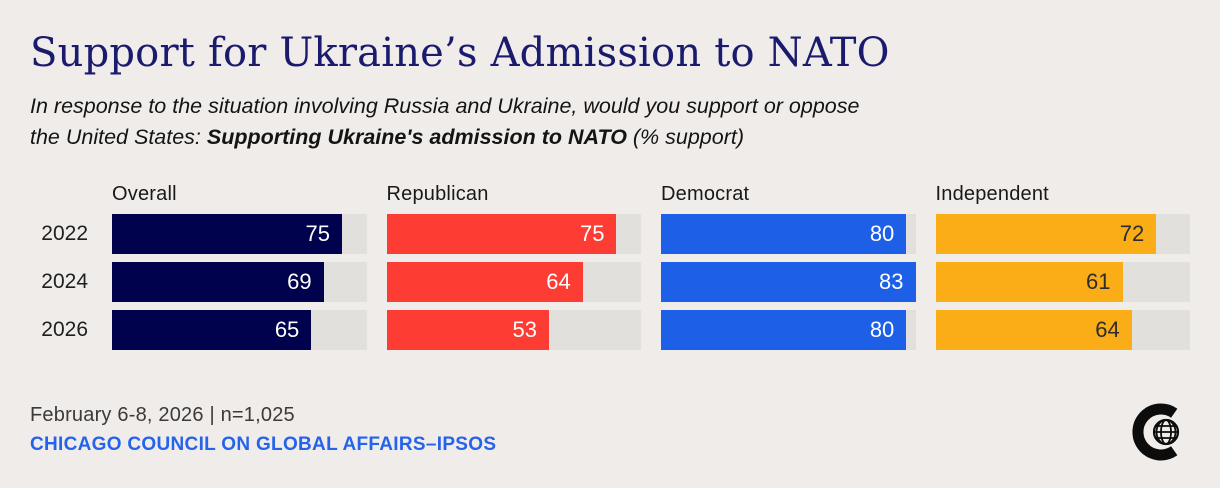  I want to click on bar-independent-2022: 72, so click(1046, 234).